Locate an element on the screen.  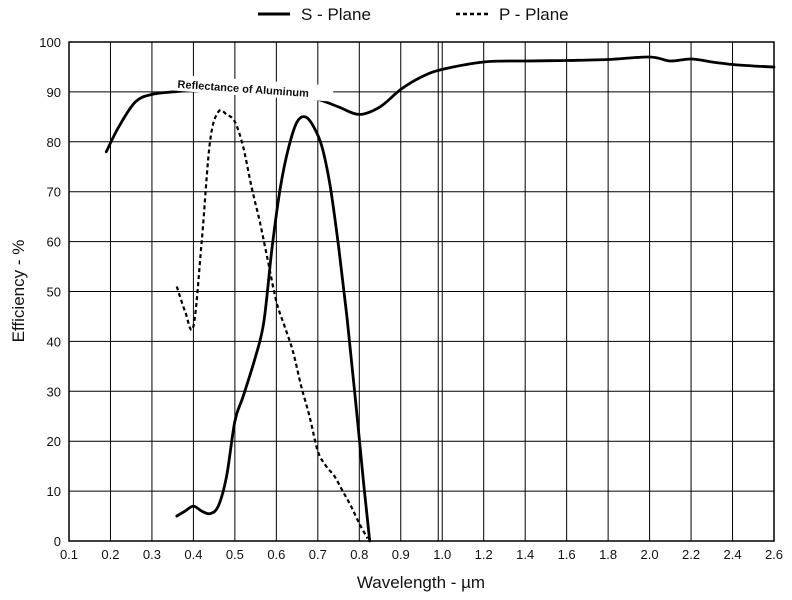
x-tick-label: 1.2 is located at coordinates (484, 554).